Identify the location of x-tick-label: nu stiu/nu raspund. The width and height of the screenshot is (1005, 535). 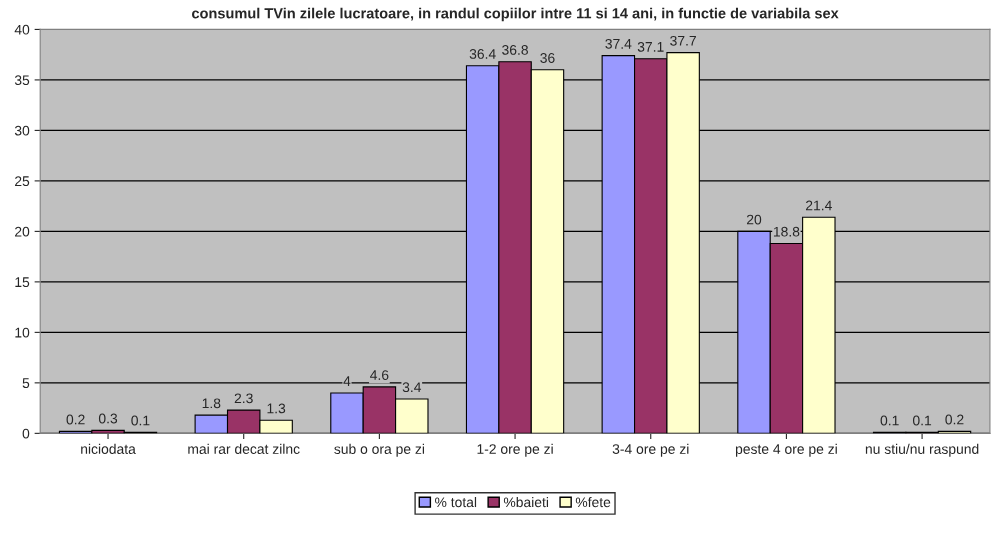
(922, 450).